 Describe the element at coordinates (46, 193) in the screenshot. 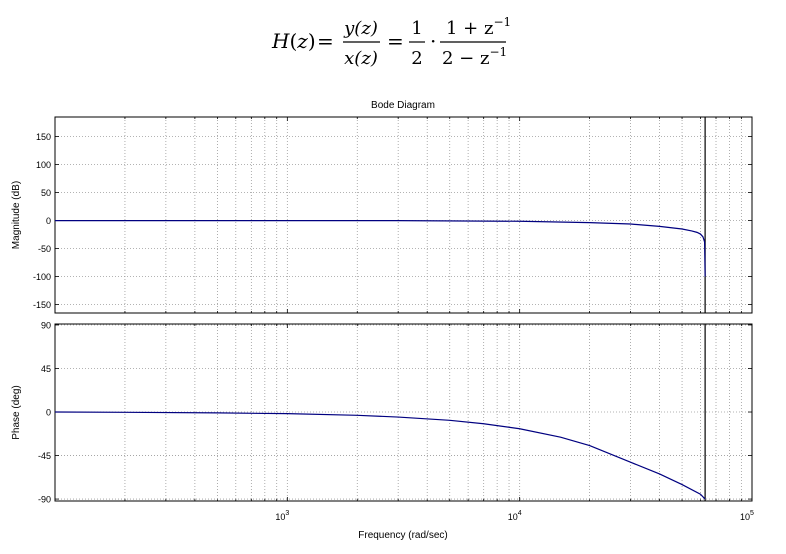

I see `magnitude-y-tick-label: 50` at that location.